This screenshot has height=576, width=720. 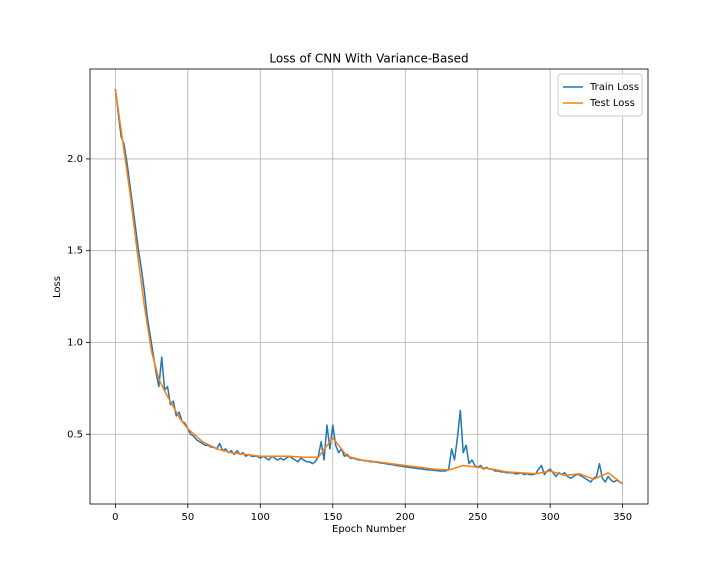 I want to click on x-tick-label: 350, so click(x=622, y=517).